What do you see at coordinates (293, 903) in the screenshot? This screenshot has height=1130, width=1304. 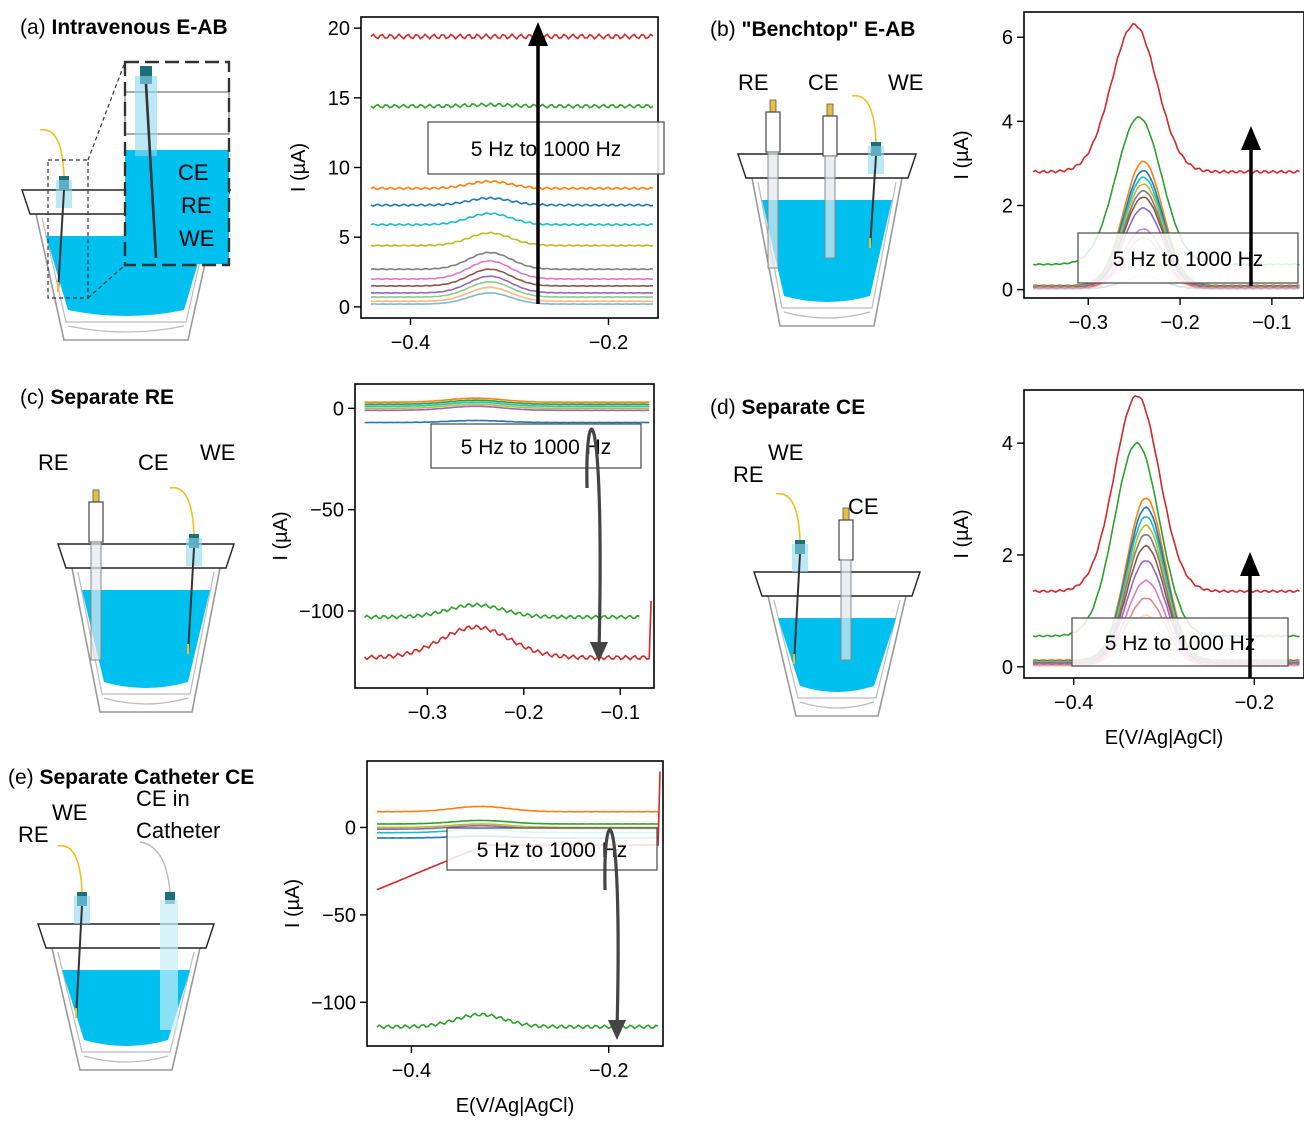 I see `y-axis-label: I (µA)` at bounding box center [293, 903].